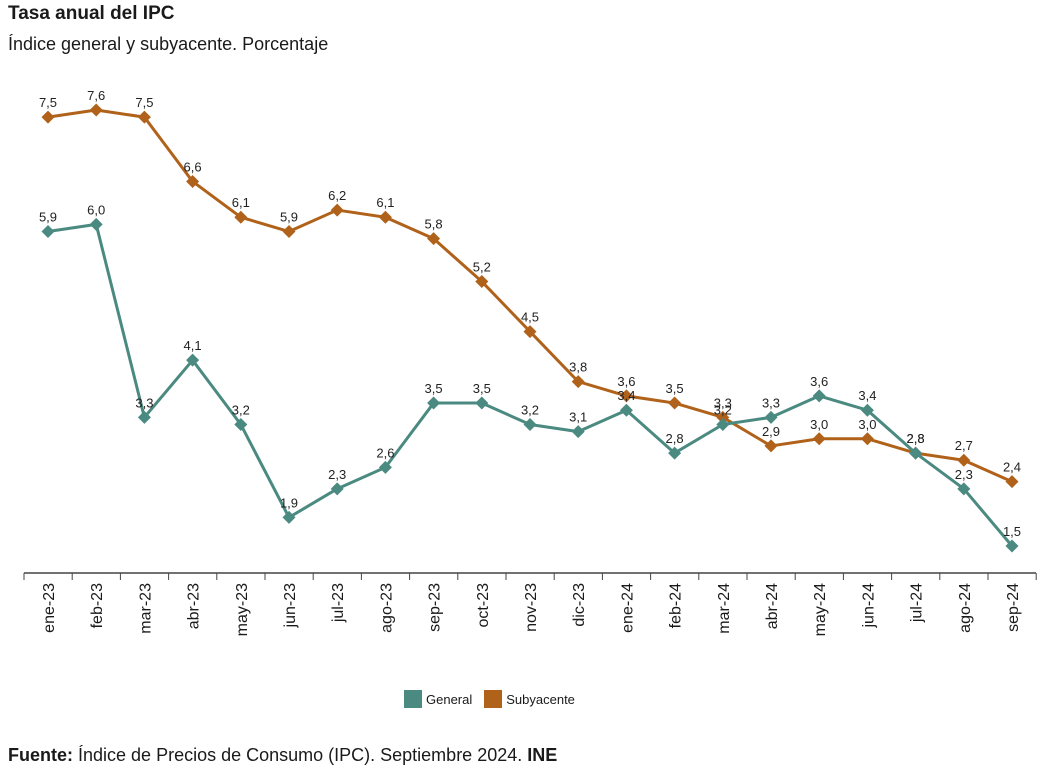  What do you see at coordinates (964, 445) in the screenshot?
I see `data-label-subyacente: 2,7` at bounding box center [964, 445].